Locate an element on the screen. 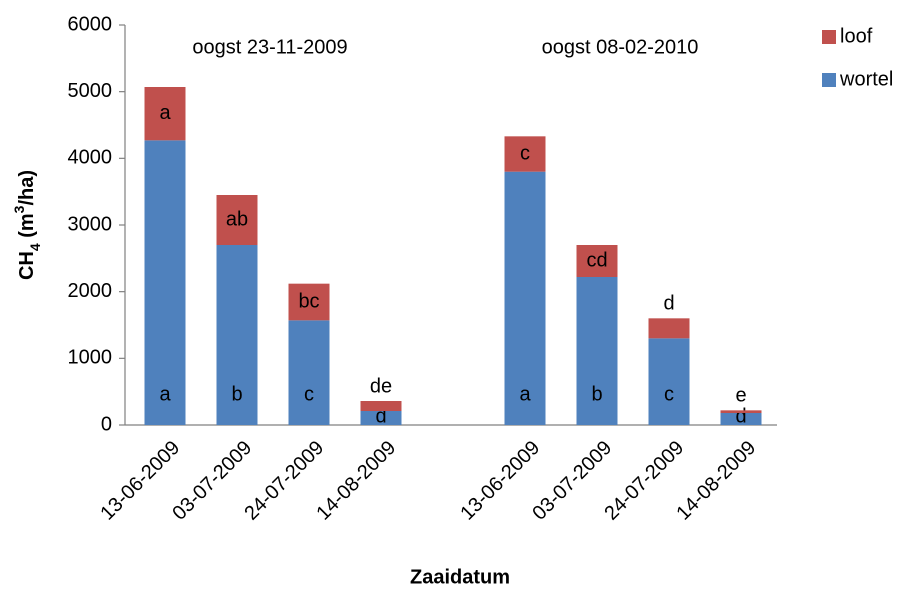 Image resolution: width=919 pixels, height=596 pixels. data-label: ab is located at coordinates (237, 219).